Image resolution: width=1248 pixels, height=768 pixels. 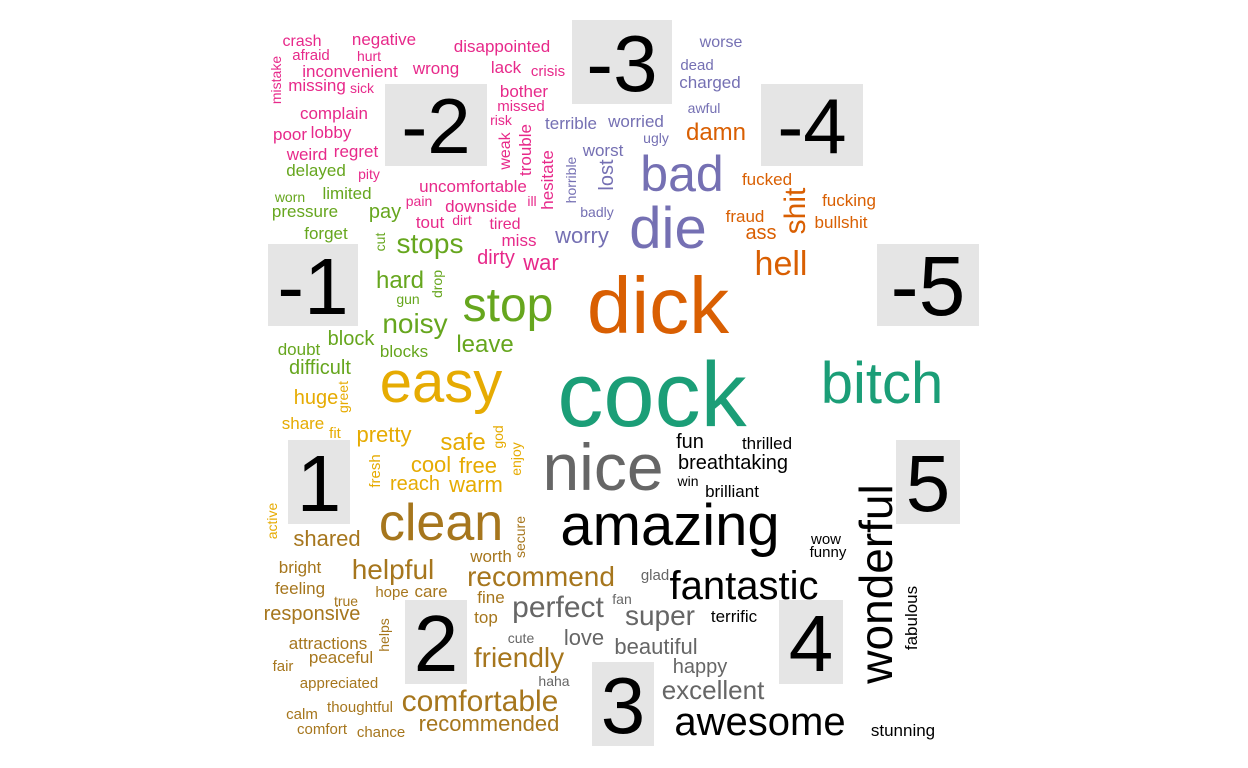 I want to click on word-difficult: difficult, so click(x=320, y=368).